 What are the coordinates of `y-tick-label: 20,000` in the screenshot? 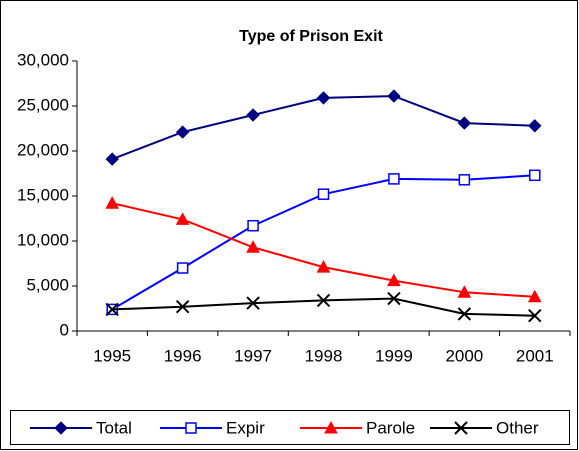 It's located at (43, 149).